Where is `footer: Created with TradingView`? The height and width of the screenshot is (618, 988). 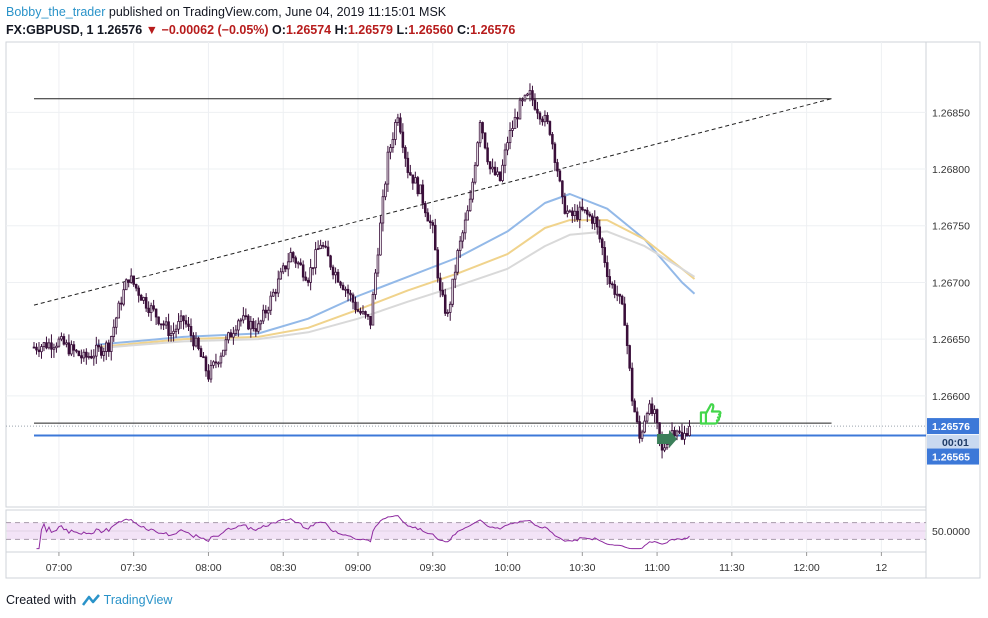
footer: Created with TradingView is located at coordinates (89, 600).